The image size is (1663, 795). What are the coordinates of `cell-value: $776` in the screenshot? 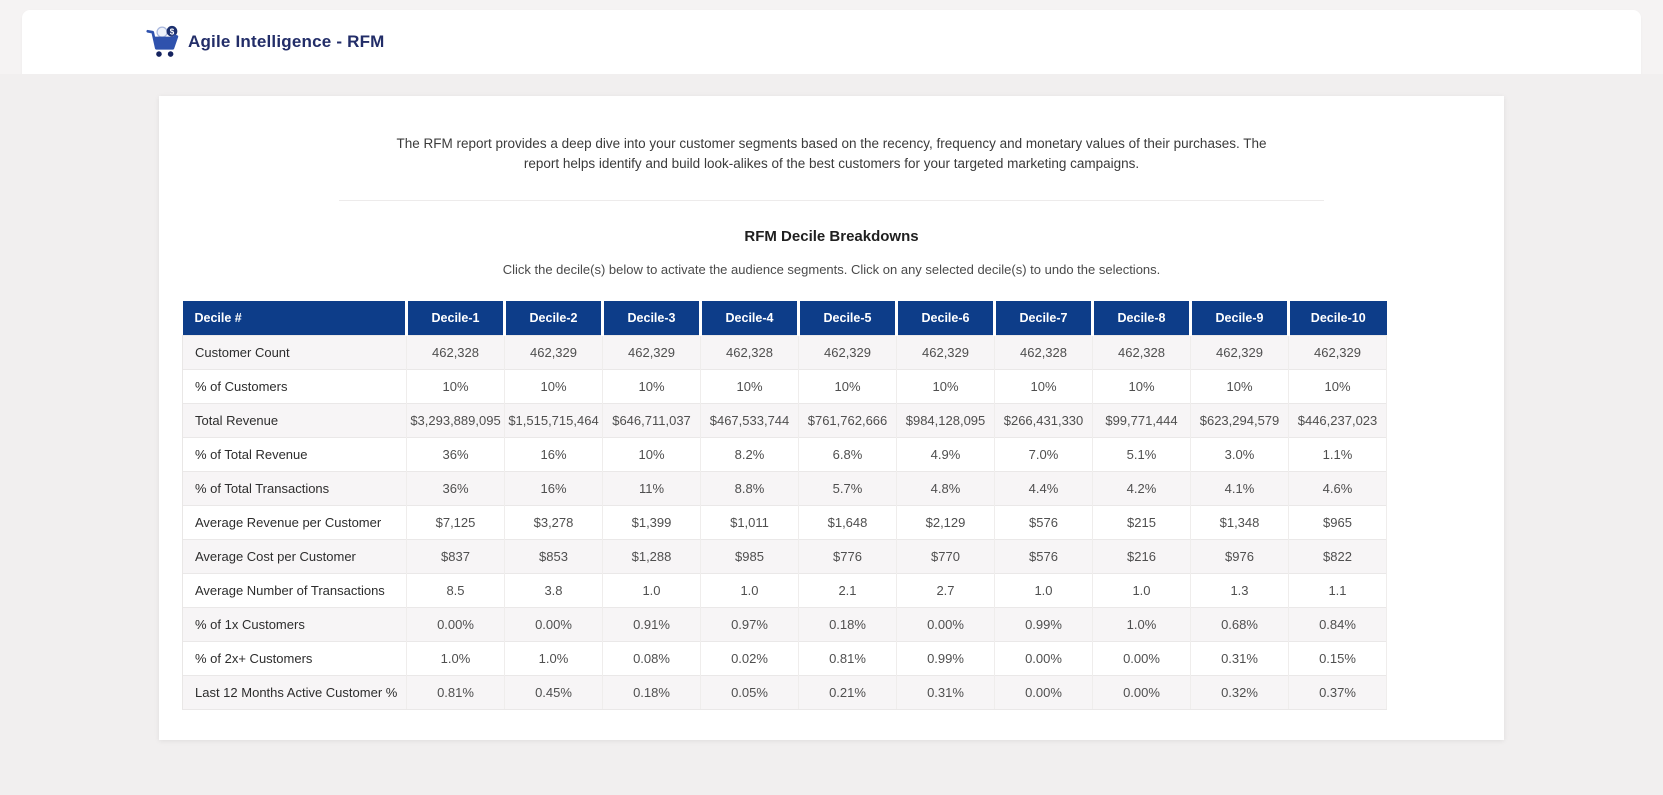 It's located at (847, 556).